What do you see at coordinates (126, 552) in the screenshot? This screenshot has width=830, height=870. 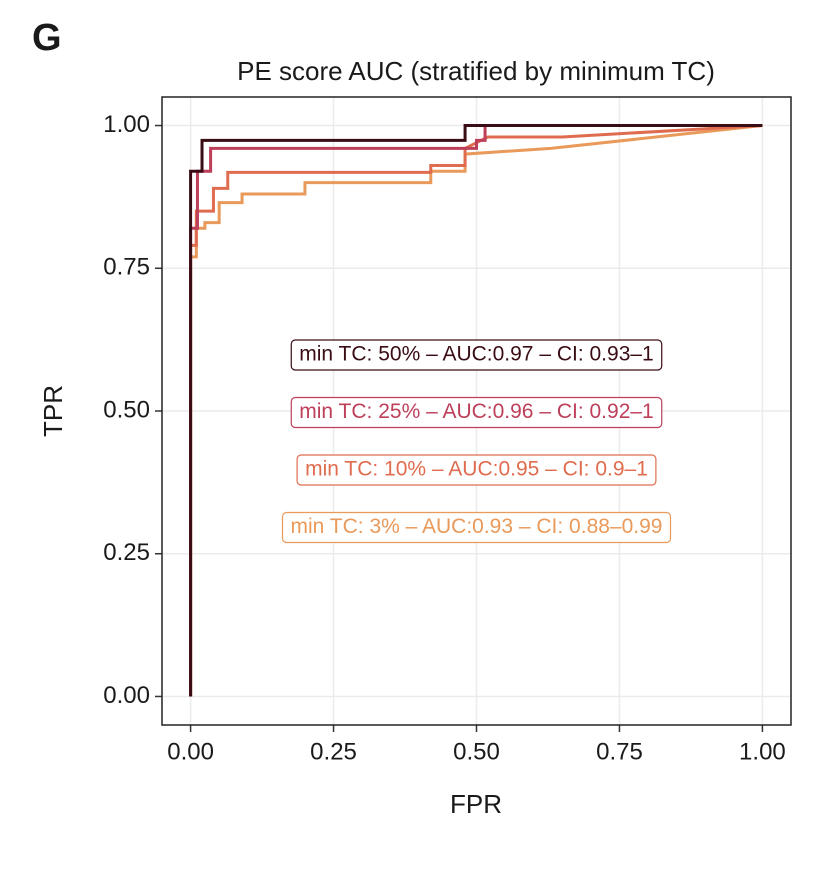 I see `y-tick-label: 0.25` at bounding box center [126, 552].